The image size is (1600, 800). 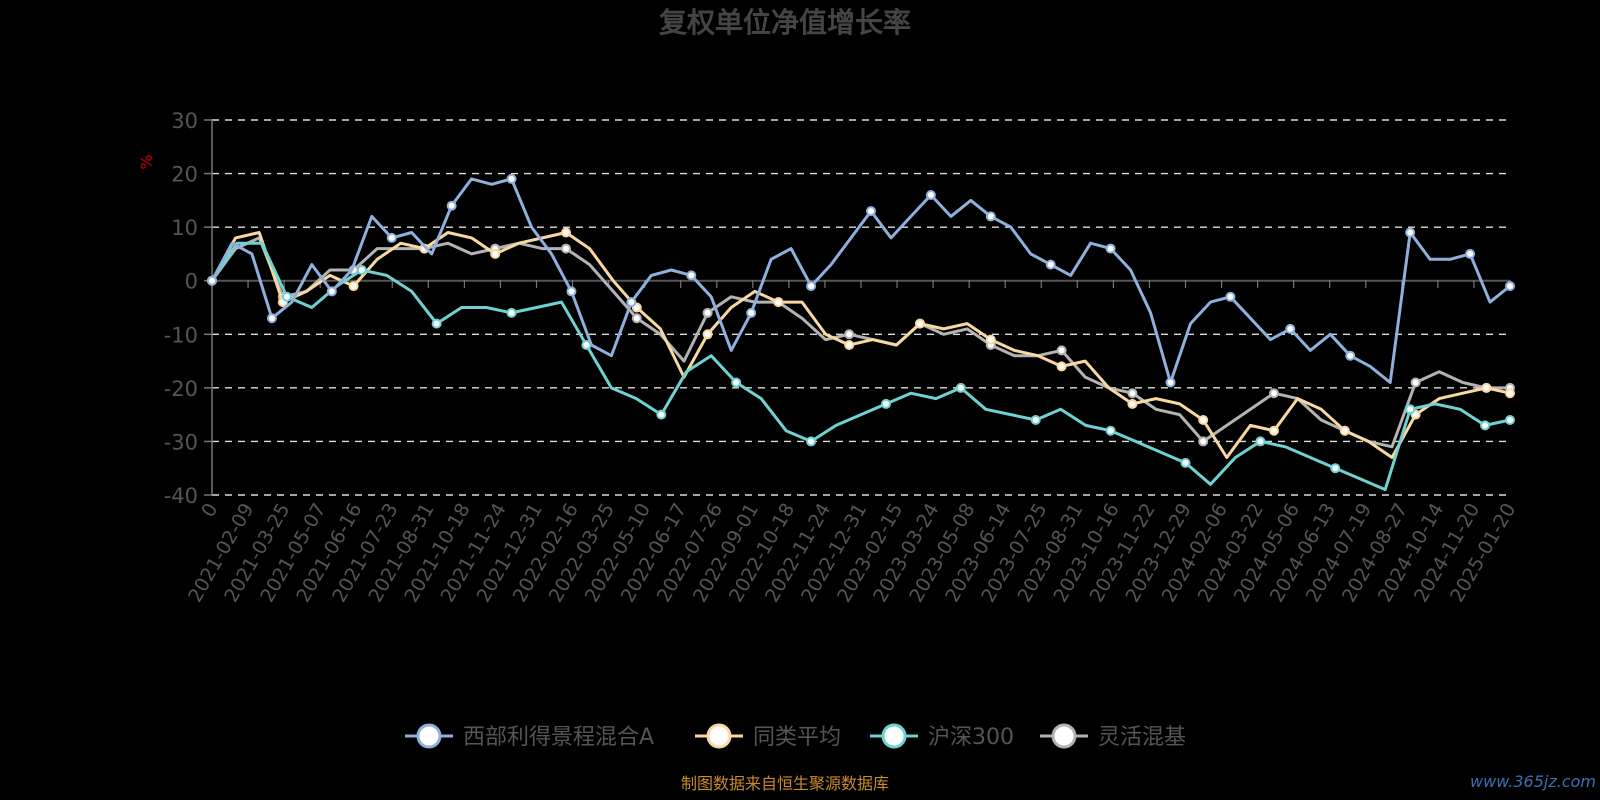 I want to click on legend-label: 西部利得景程混合A, so click(x=558, y=737).